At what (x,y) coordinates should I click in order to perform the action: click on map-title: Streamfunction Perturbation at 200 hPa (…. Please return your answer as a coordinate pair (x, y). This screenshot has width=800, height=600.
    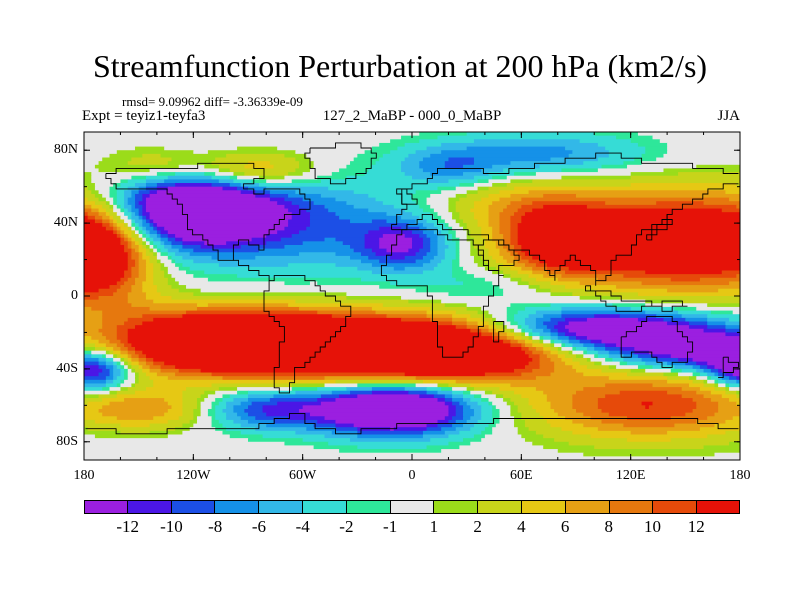
    Looking at the image, I should click on (400, 66).